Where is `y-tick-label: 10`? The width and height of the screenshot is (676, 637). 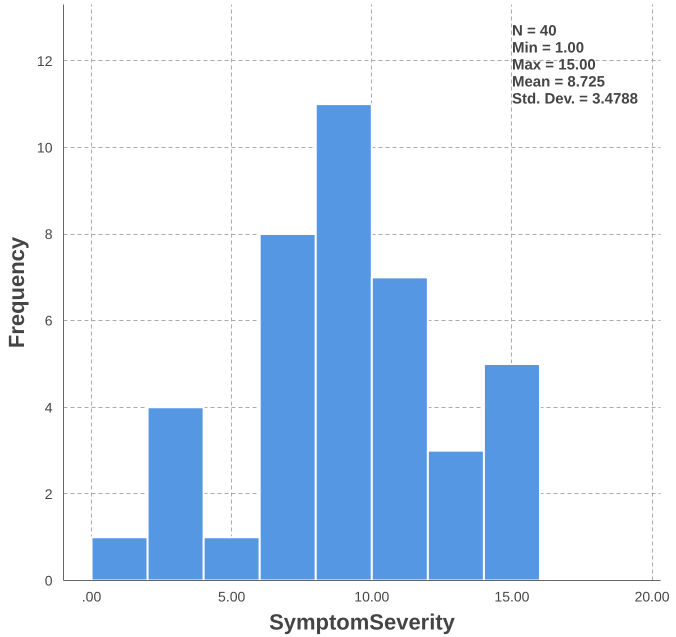
y-tick-label: 10 is located at coordinates (44, 147).